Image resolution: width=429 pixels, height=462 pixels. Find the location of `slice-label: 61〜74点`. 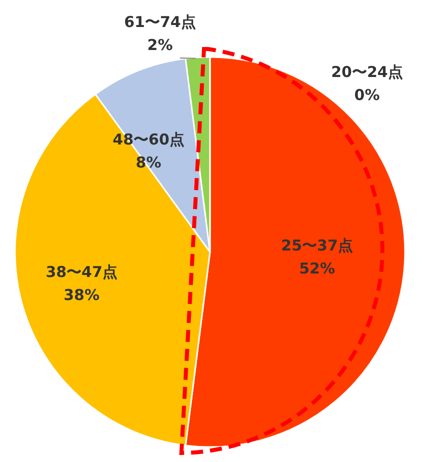

slice-label: 61〜74点 is located at coordinates (160, 22).